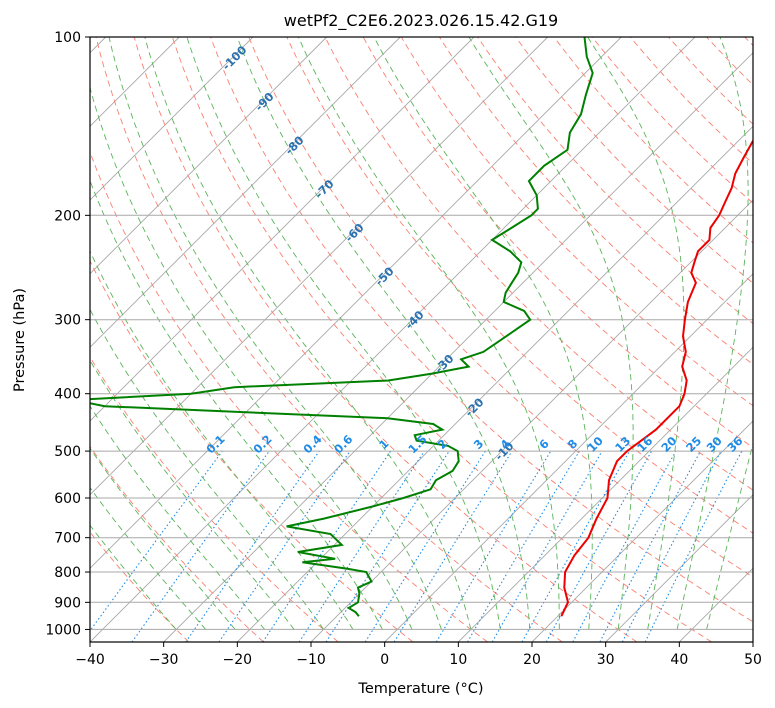 This screenshot has width=775, height=708. What do you see at coordinates (67, 395) in the screenshot?
I see `y-tick-label: 400` at bounding box center [67, 395].